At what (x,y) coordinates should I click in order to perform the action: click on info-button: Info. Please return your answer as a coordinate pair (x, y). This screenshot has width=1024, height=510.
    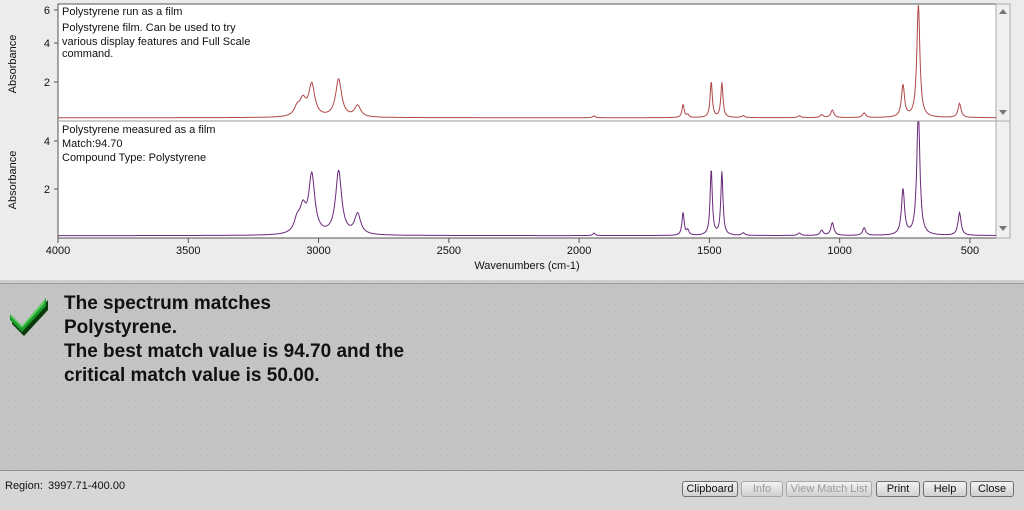
    Looking at the image, I should click on (762, 489).